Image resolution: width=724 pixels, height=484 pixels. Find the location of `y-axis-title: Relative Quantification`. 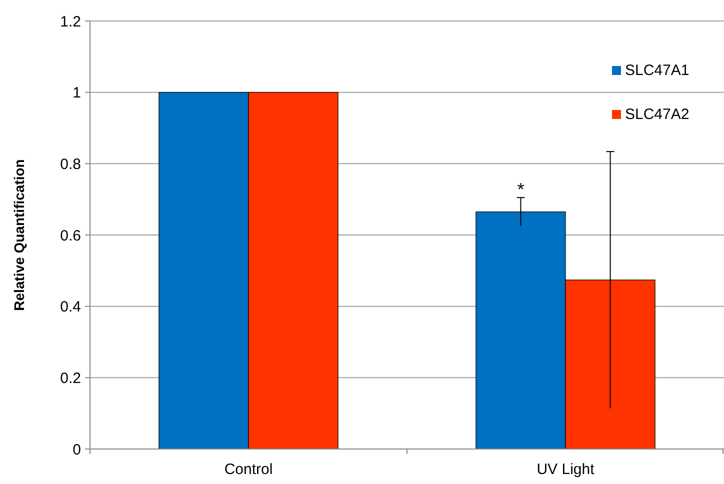

y-axis-title: Relative Quantification is located at coordinates (19, 235).